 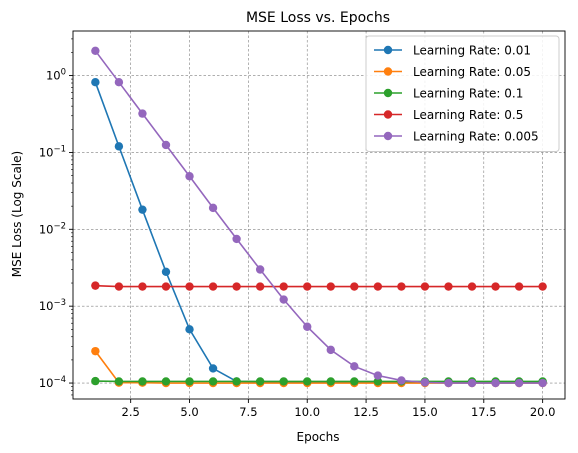 I want to click on legend-item: Learning Rate: 0.5, so click(x=448, y=115).